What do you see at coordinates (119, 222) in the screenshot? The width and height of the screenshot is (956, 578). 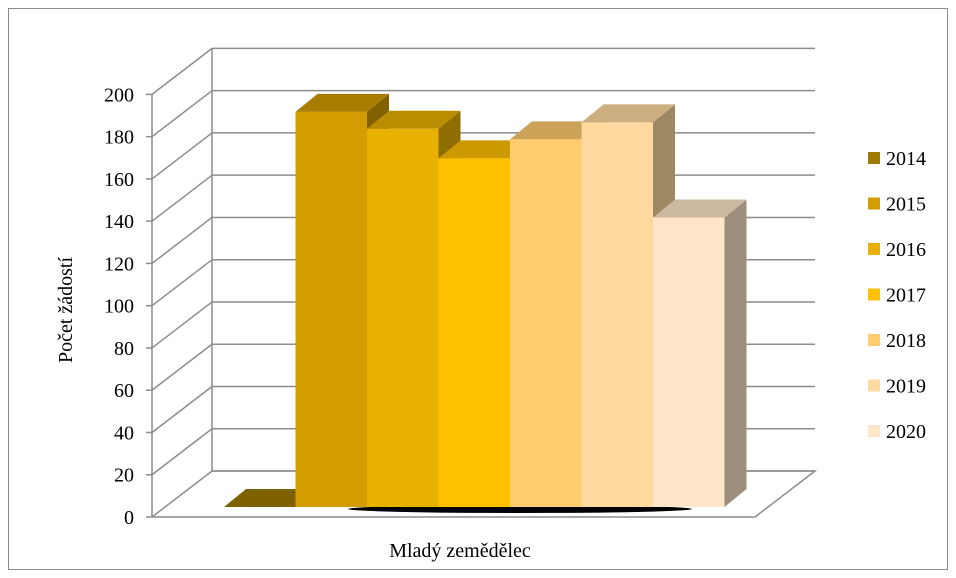 I see `y-tick-label: 140` at bounding box center [119, 222].